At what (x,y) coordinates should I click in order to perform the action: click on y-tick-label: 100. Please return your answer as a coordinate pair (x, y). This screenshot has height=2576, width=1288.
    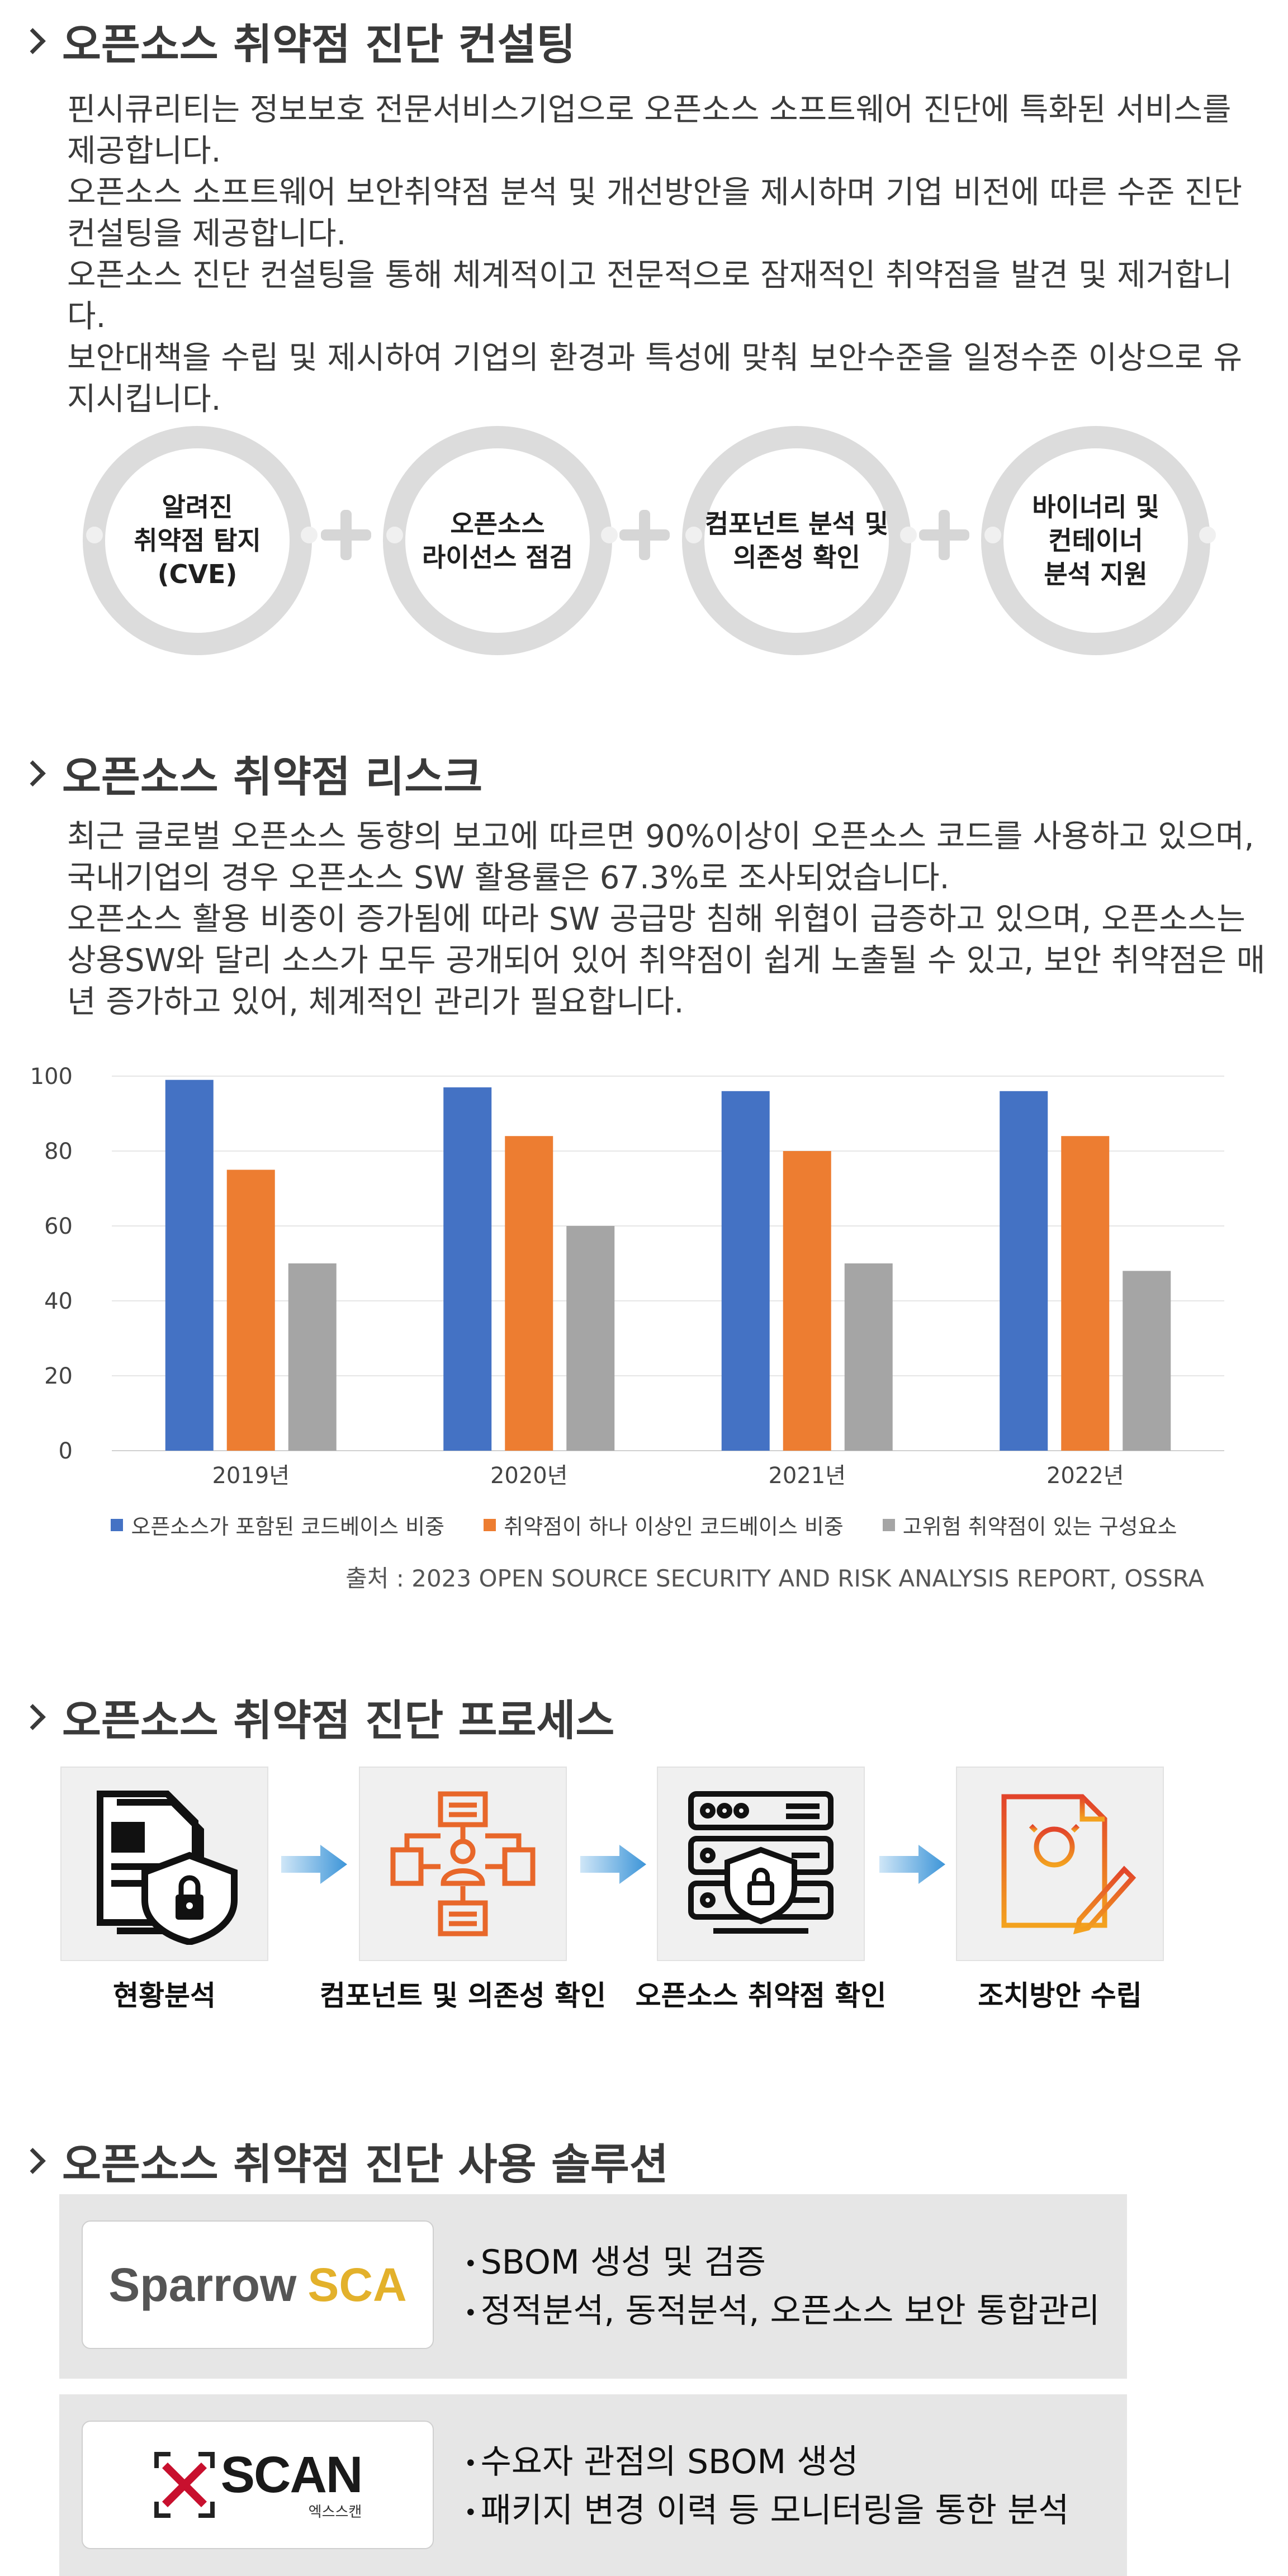
    Looking at the image, I should click on (52, 1077).